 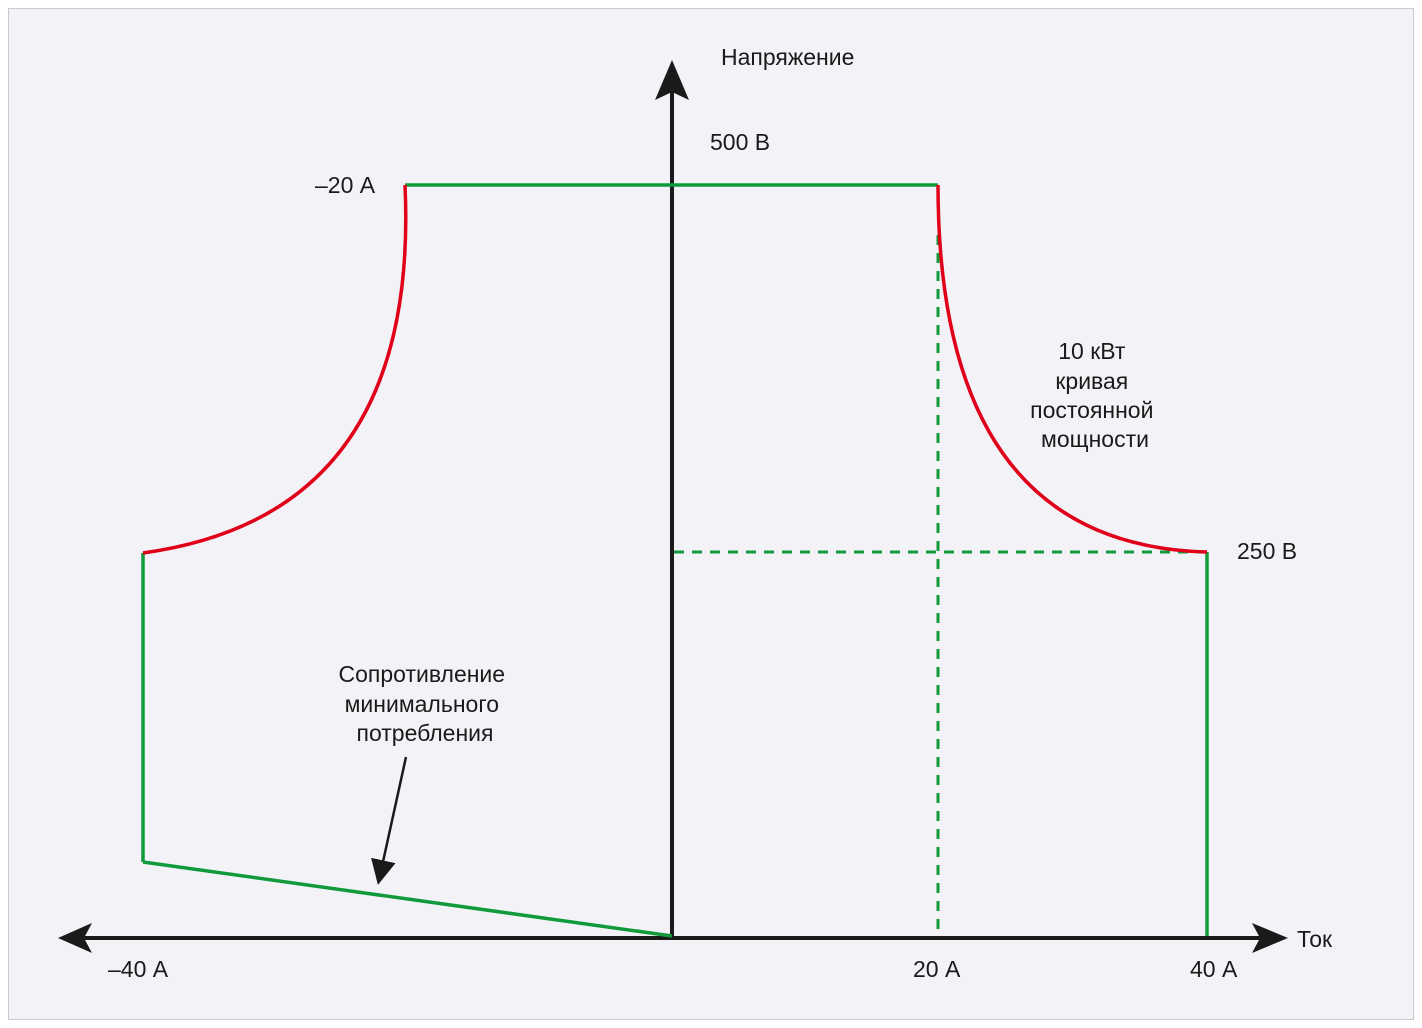 I want to click on constant-power-curve-right, so click(x=1072, y=369).